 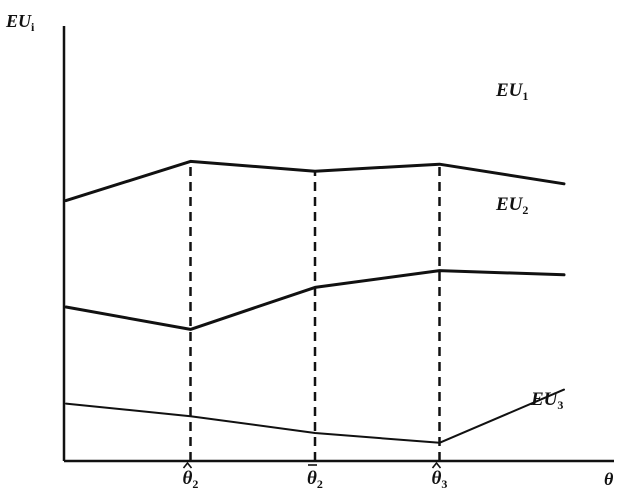 What do you see at coordinates (525, 96) in the screenshot?
I see `series-label-sub: 1` at bounding box center [525, 96].